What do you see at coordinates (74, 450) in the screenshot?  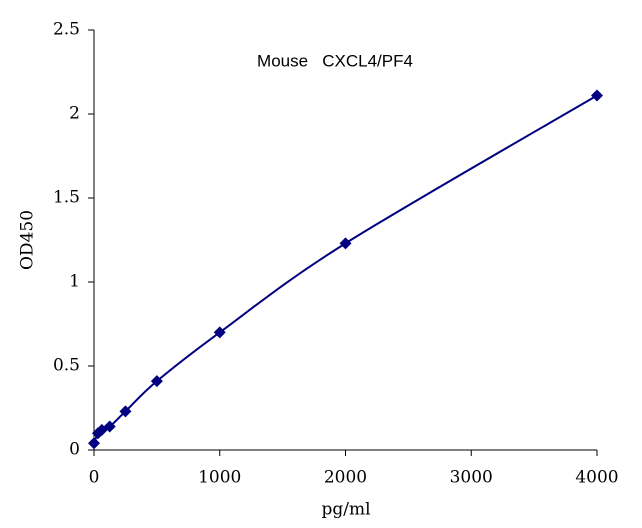 I see `y-tick-label: 0` at bounding box center [74, 450].